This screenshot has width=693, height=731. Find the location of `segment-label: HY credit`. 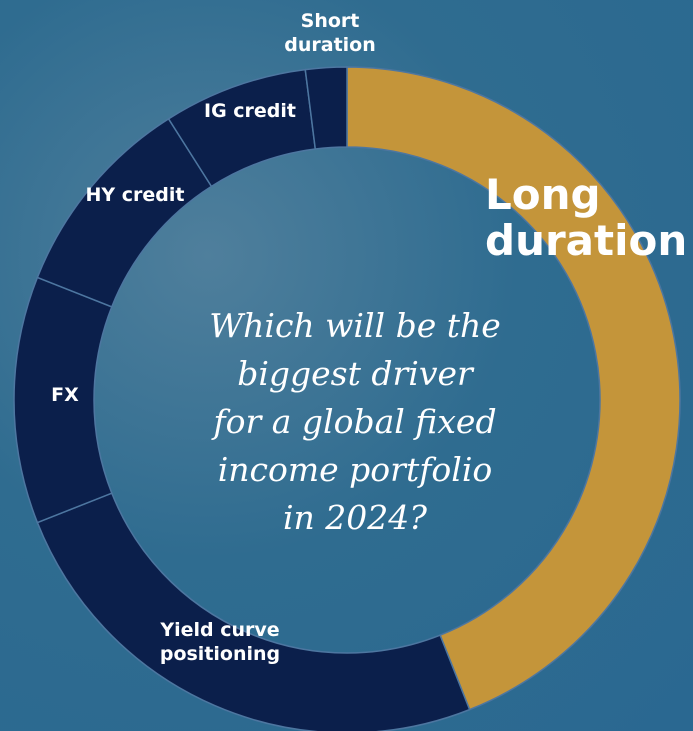

segment-label: HY credit is located at coordinates (135, 195).